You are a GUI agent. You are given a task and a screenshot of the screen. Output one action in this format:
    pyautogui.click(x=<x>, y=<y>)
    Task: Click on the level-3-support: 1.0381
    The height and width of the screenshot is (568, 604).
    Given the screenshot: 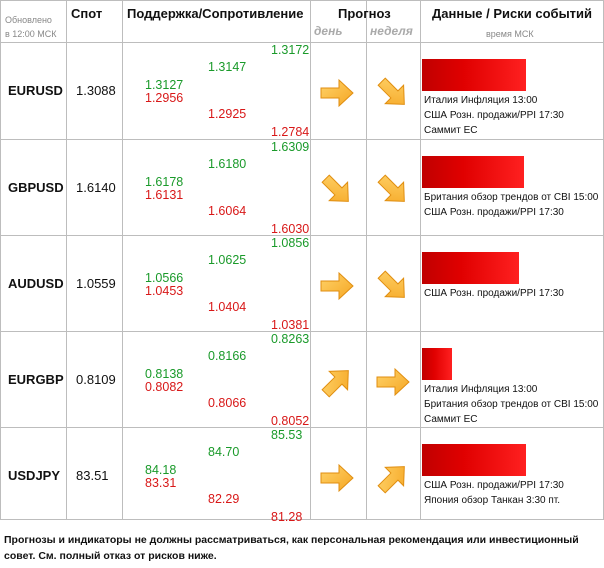 What is the action you would take?
    pyautogui.click(x=290, y=325)
    